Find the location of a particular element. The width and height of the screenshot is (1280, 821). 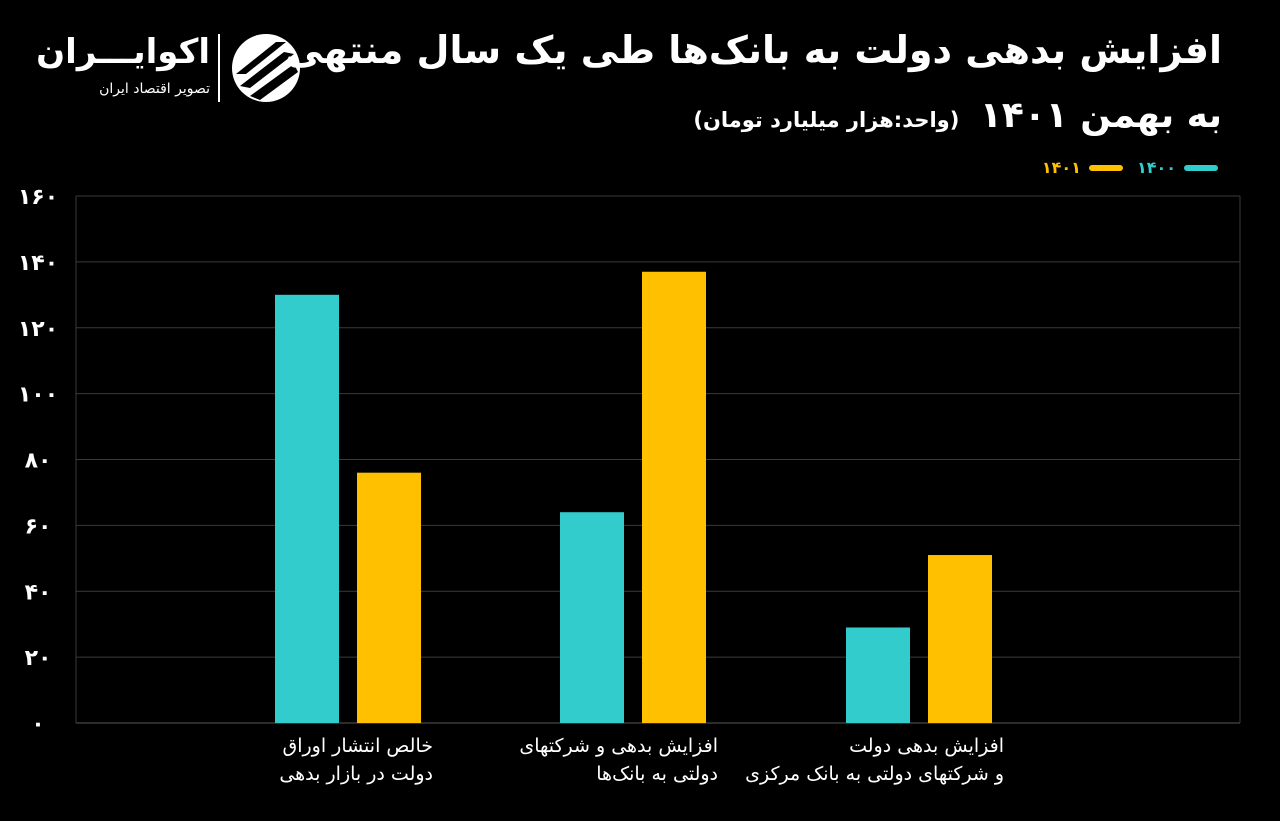

y-tick-label: ۸۰ is located at coordinates (38, 461).